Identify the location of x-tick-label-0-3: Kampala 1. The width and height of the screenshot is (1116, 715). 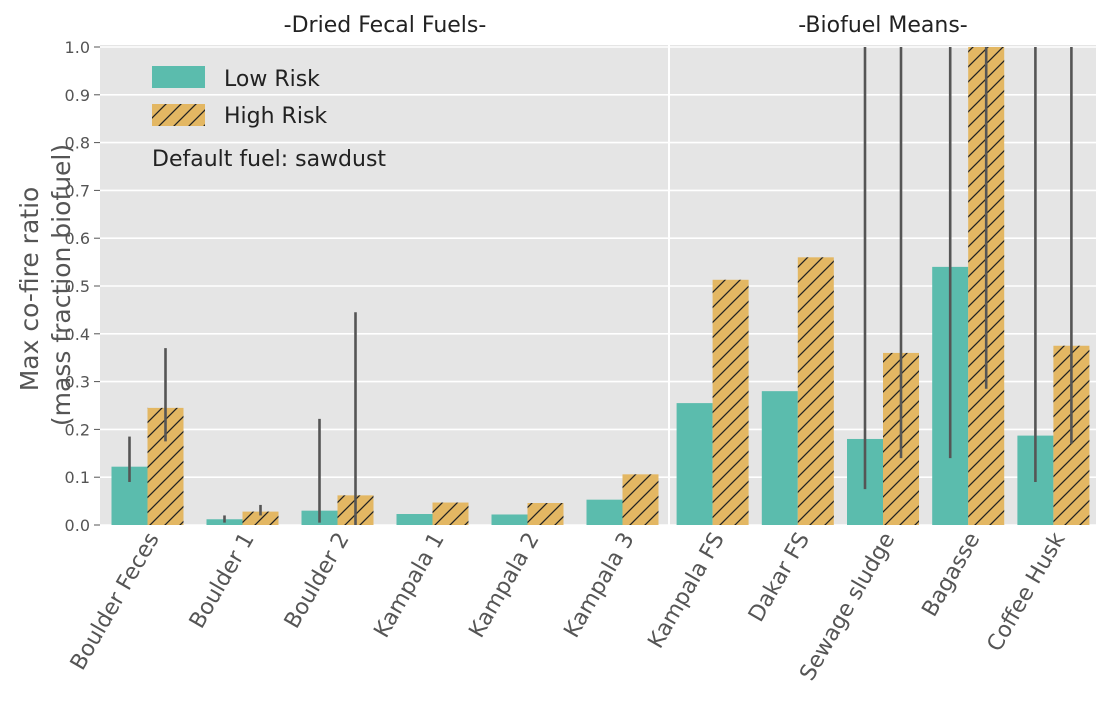
(410, 586).